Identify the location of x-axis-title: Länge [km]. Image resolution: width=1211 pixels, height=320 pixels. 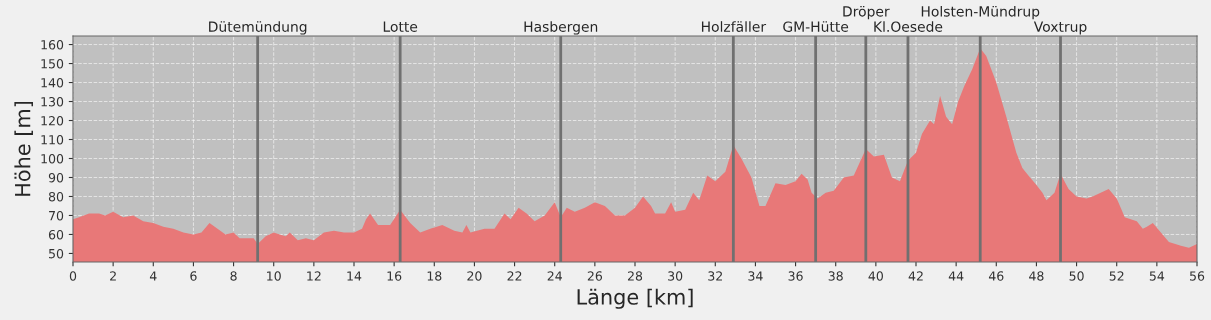
(635, 298).